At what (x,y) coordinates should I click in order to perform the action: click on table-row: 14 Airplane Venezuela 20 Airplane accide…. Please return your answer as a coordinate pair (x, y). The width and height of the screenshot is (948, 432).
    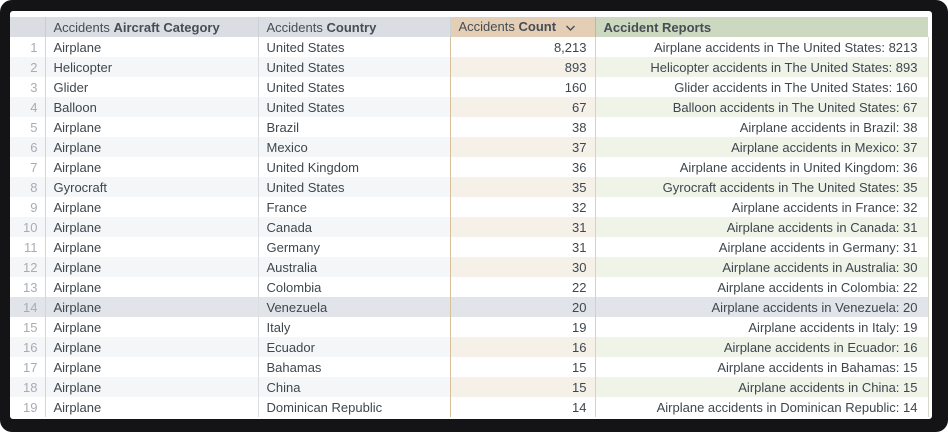
    Looking at the image, I should click on (469, 307).